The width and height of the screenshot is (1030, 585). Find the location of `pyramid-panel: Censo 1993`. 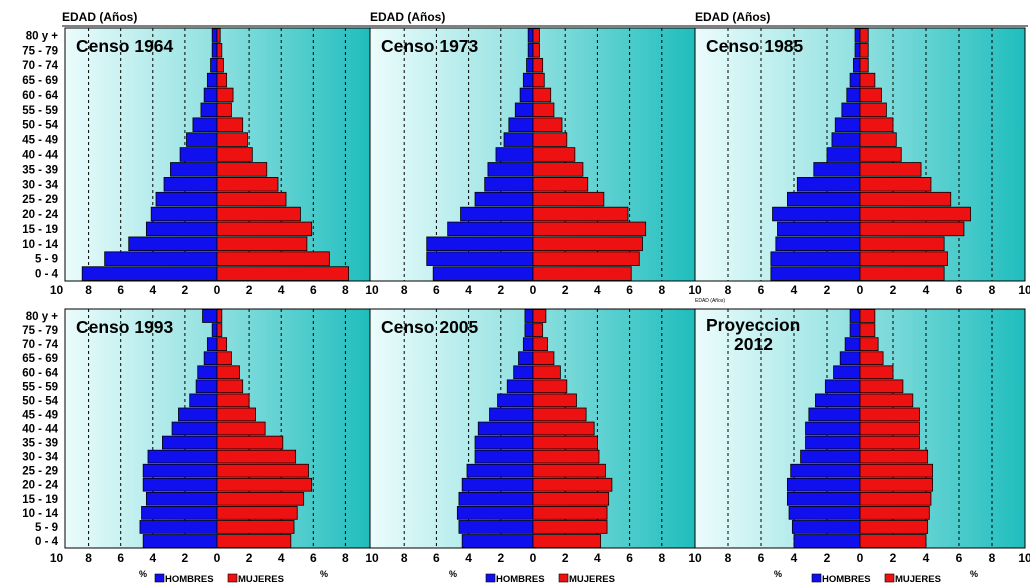

pyramid-panel: Censo 1993 is located at coordinates (217, 428).